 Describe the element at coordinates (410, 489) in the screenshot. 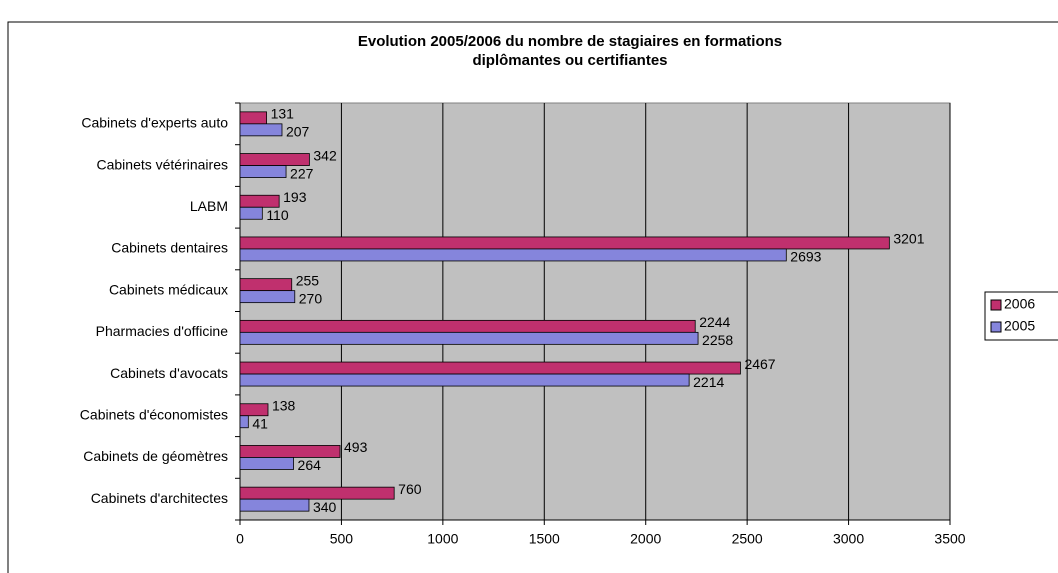

I see `value-label: 760` at that location.